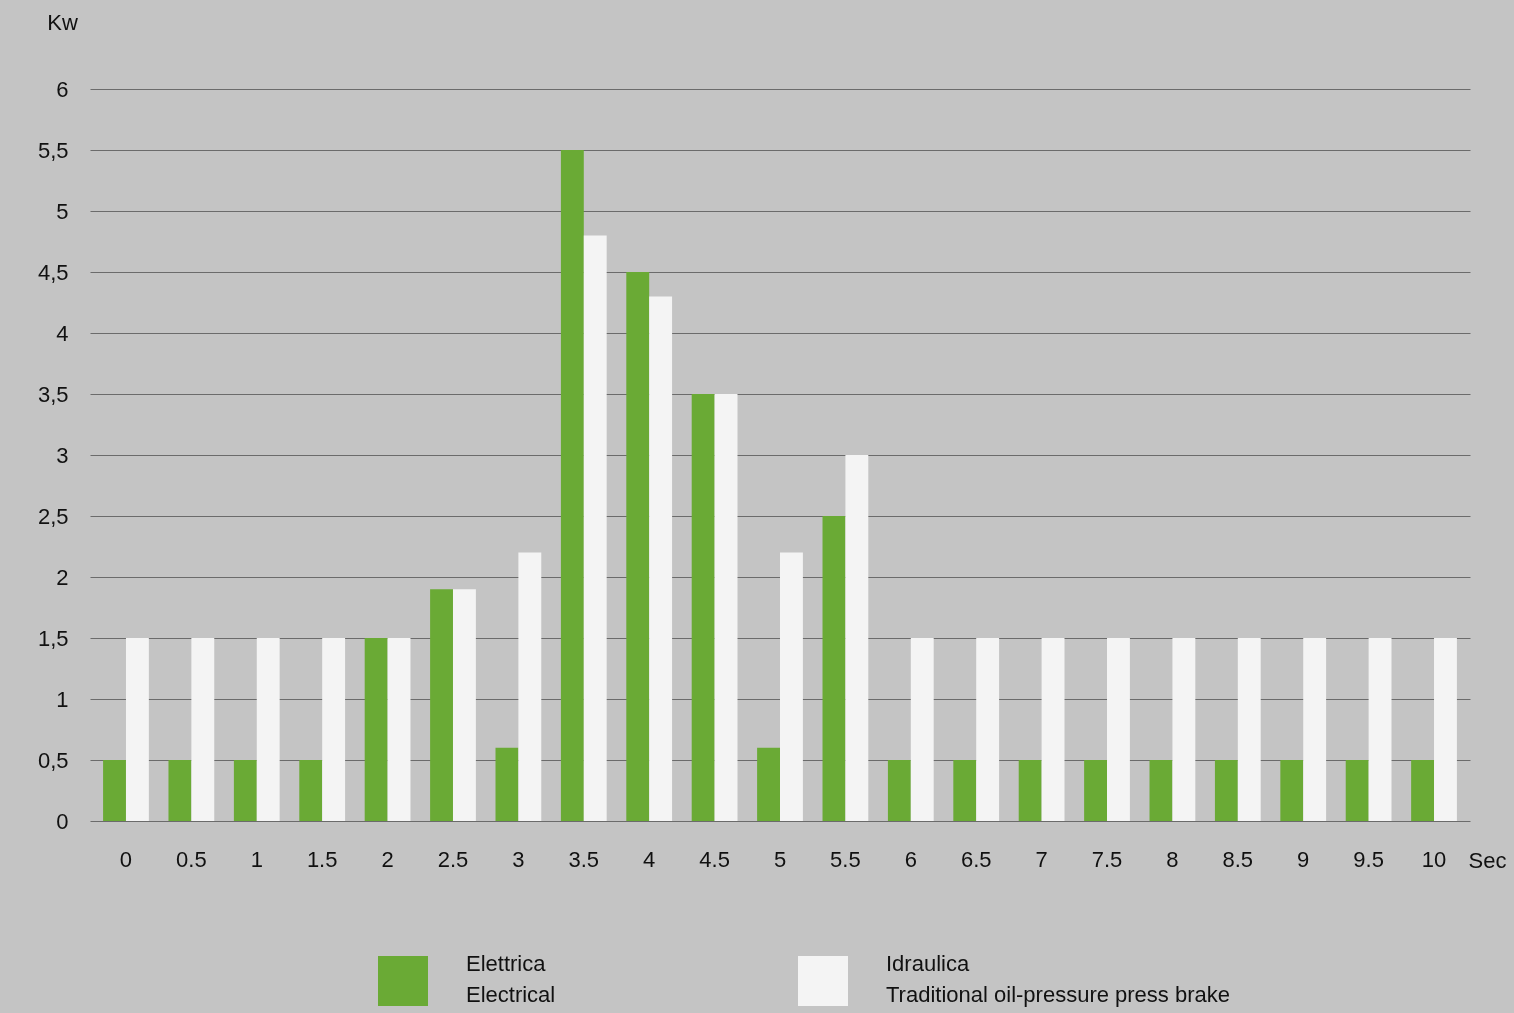 This screenshot has width=1514, height=1013. Describe the element at coordinates (62, 89) in the screenshot. I see `y-tick-label: 6` at that location.